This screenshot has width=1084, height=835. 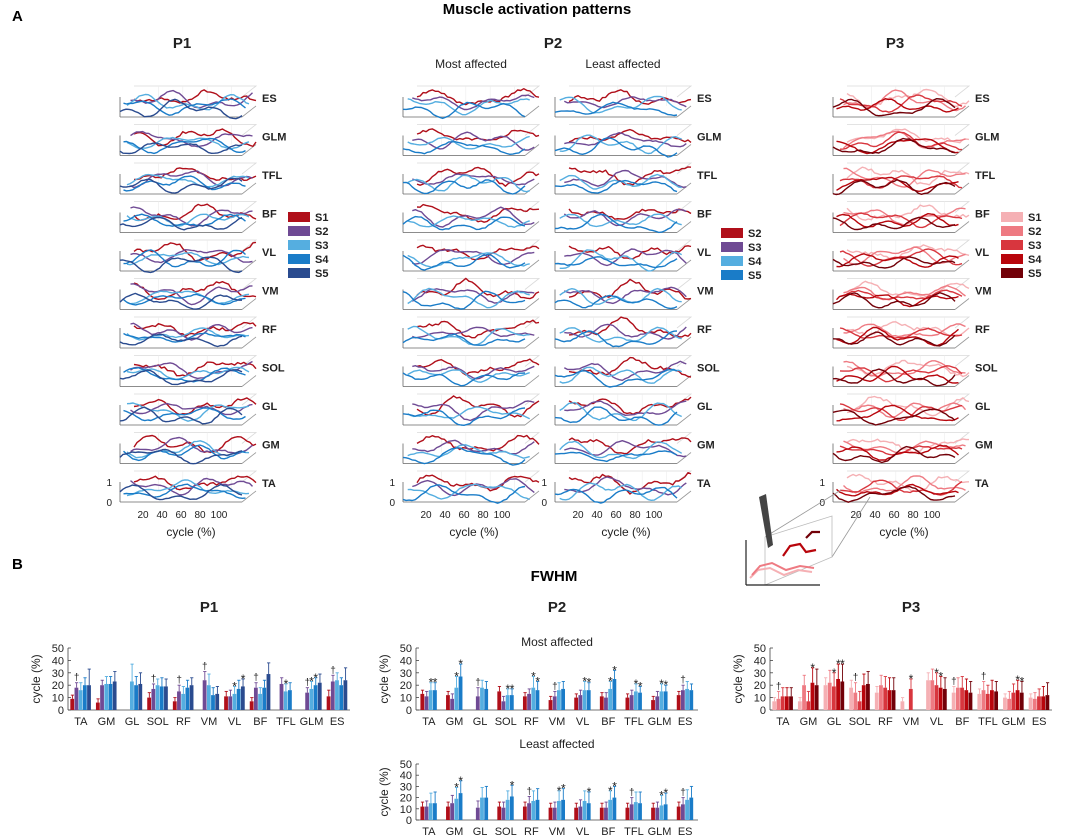 I want to click on y-tick-label: 40, so click(x=406, y=661).